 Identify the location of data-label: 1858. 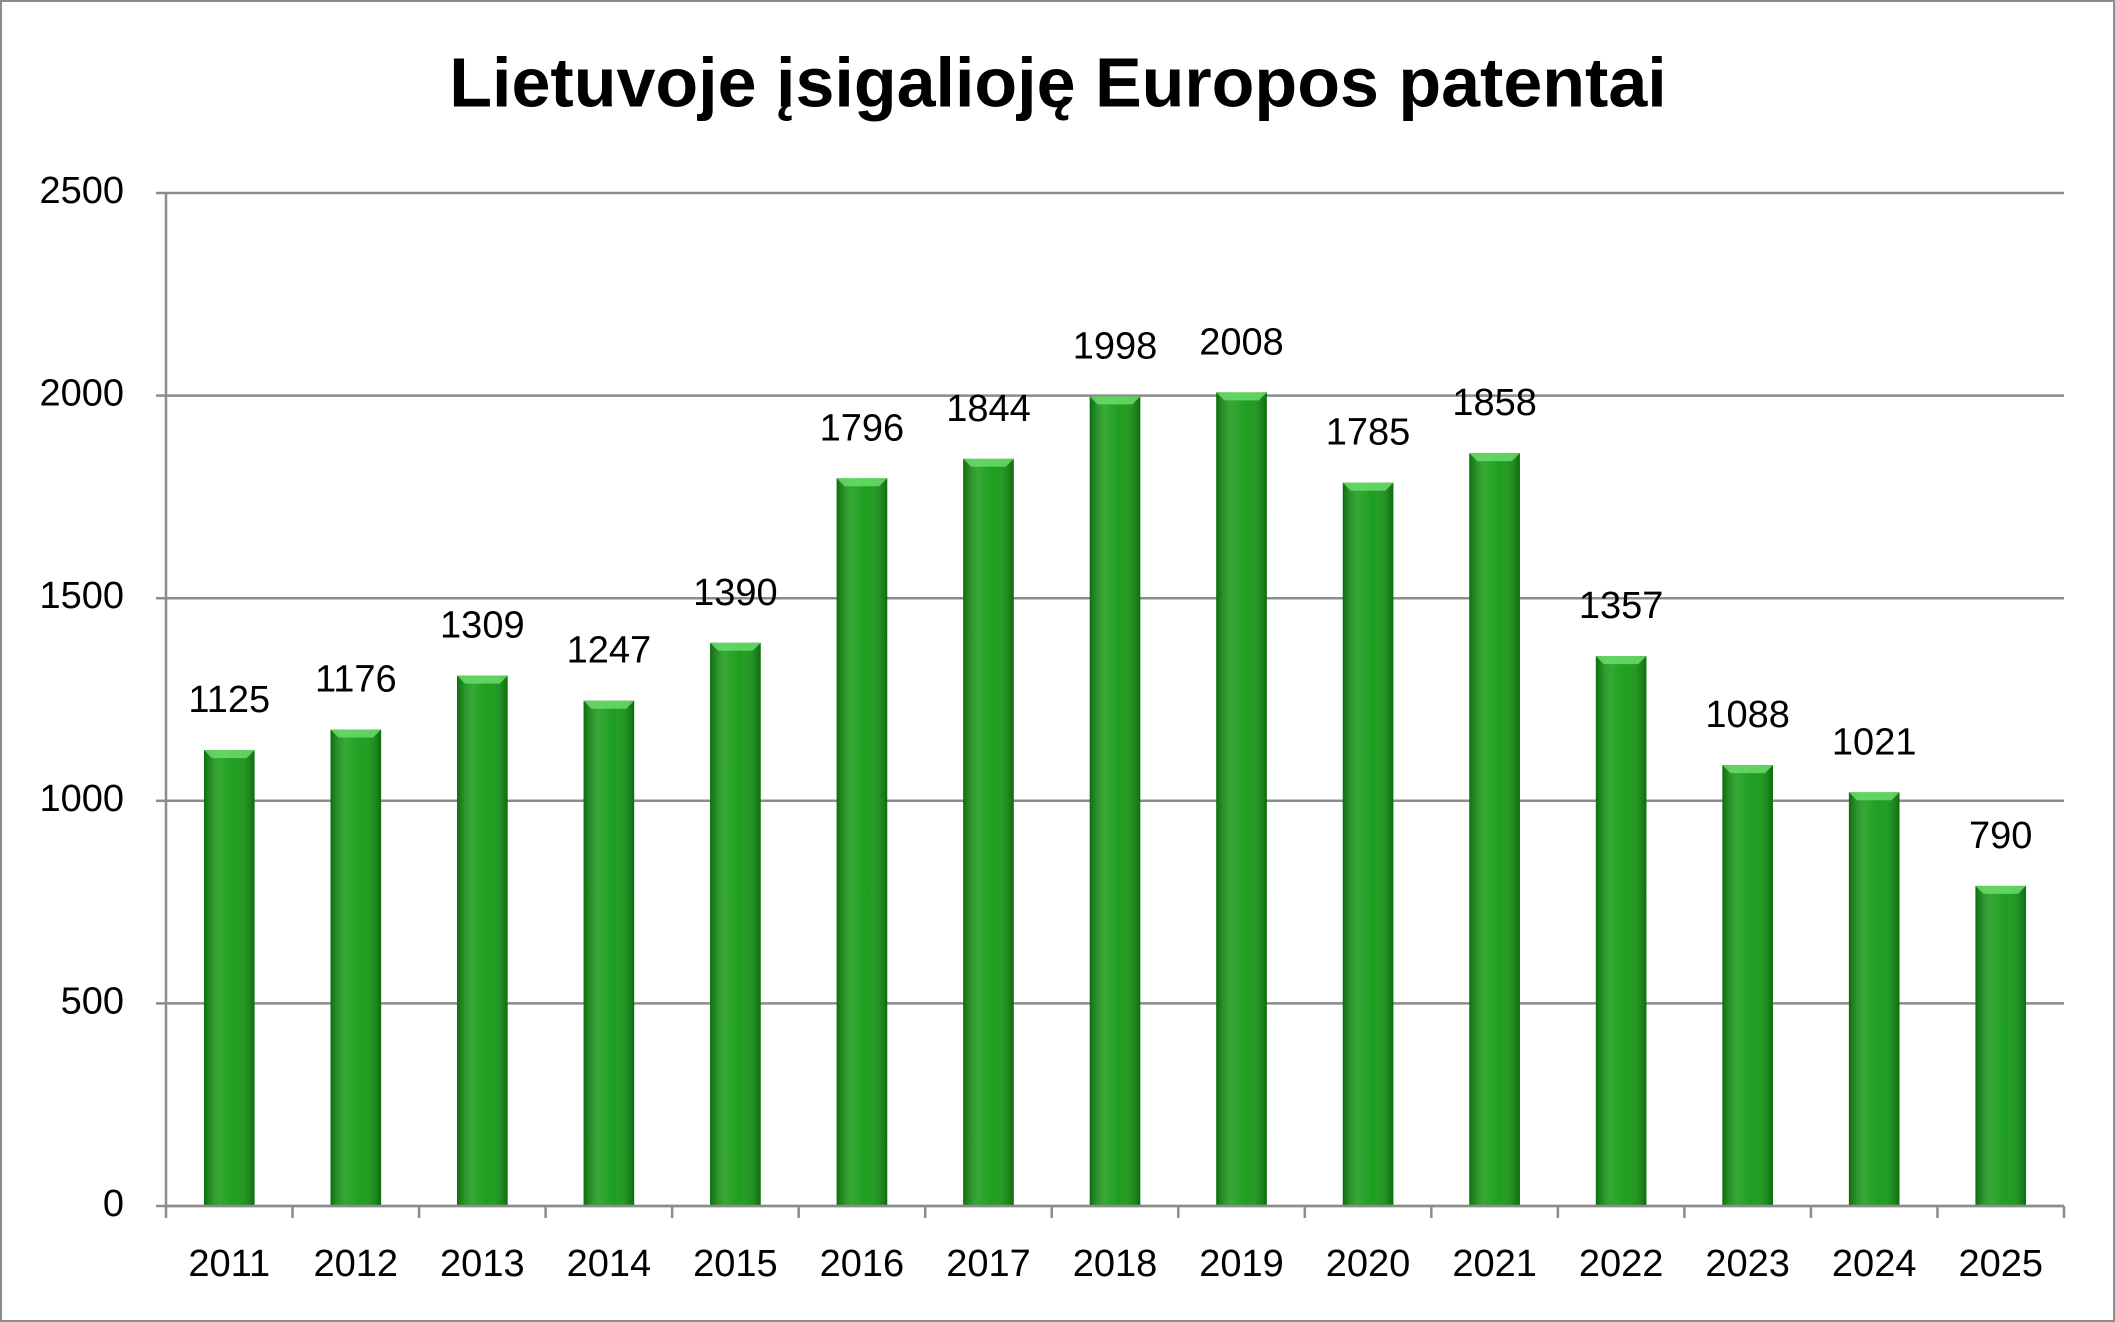
(1494, 403).